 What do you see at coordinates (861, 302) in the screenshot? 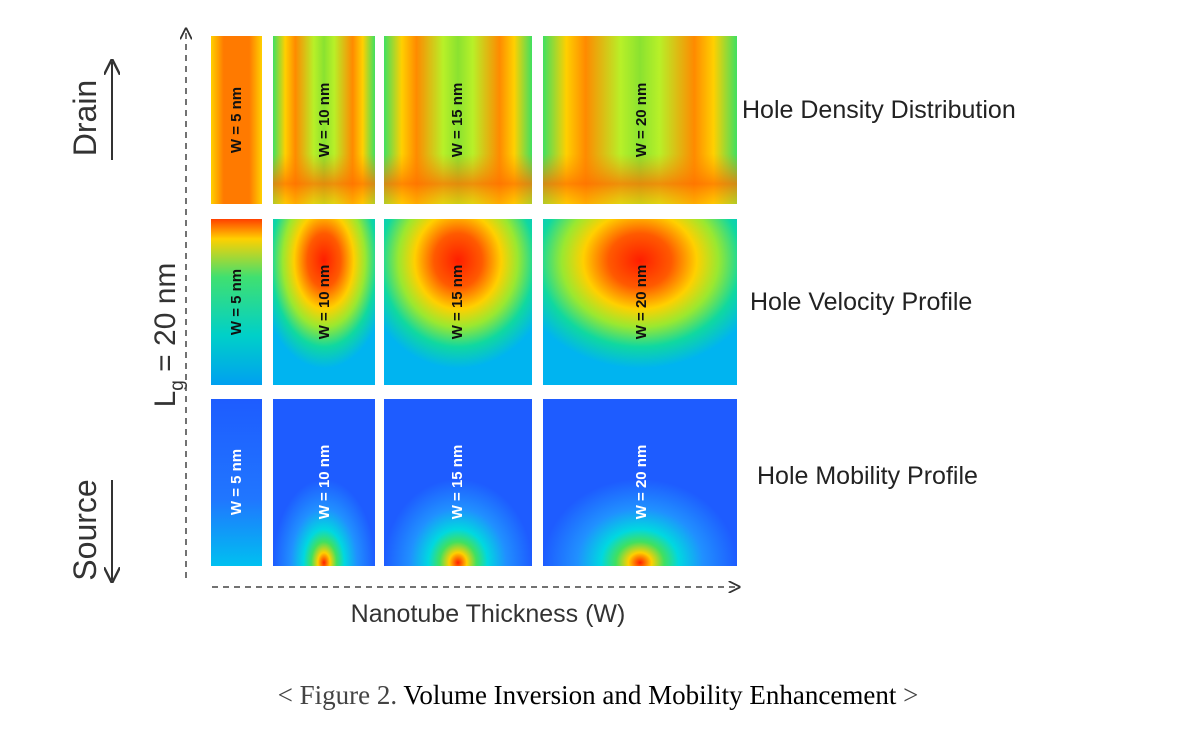
I see `row-label-velocity: Hole Velocity Profile` at bounding box center [861, 302].